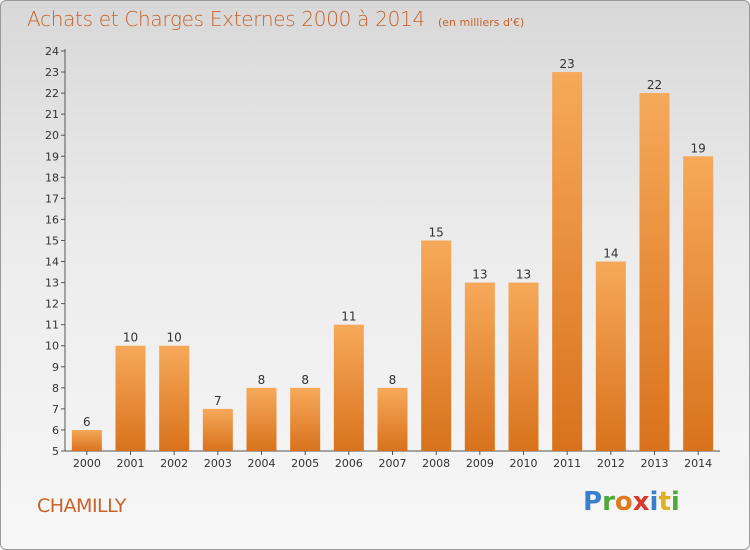 The height and width of the screenshot is (550, 750). Describe the element at coordinates (52, 346) in the screenshot. I see `y-tick-label: 10` at that location.